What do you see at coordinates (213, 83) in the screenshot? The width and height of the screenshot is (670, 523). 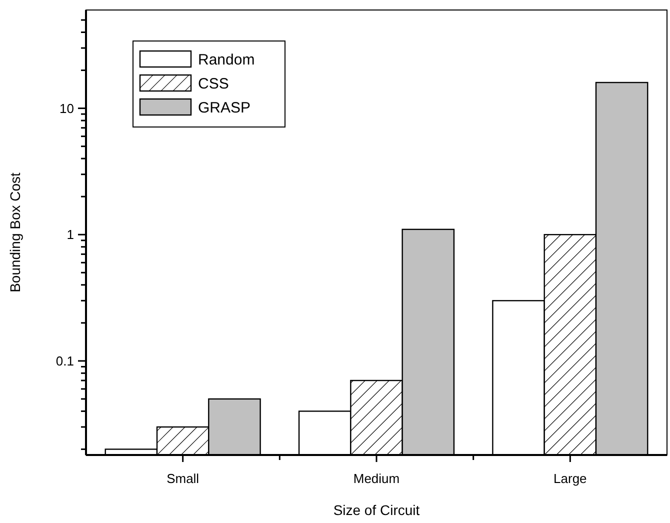 I see `legend-label: CSS` at bounding box center [213, 83].